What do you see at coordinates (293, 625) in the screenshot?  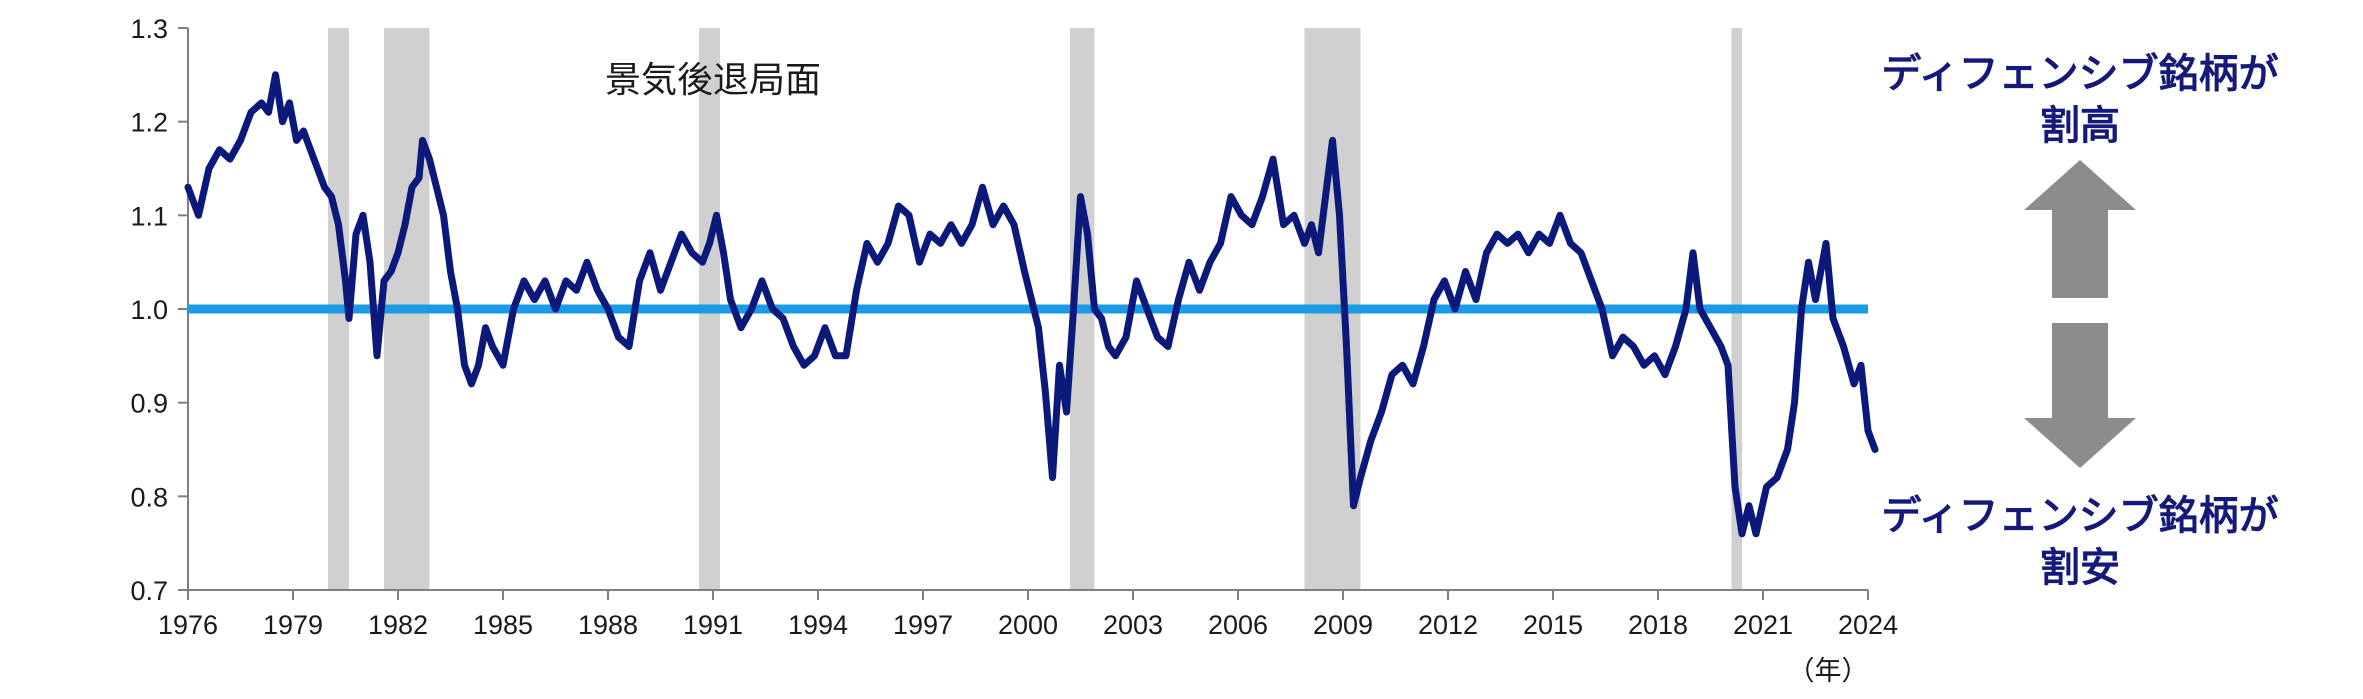 I see `x-tick-label: 1979` at bounding box center [293, 625].